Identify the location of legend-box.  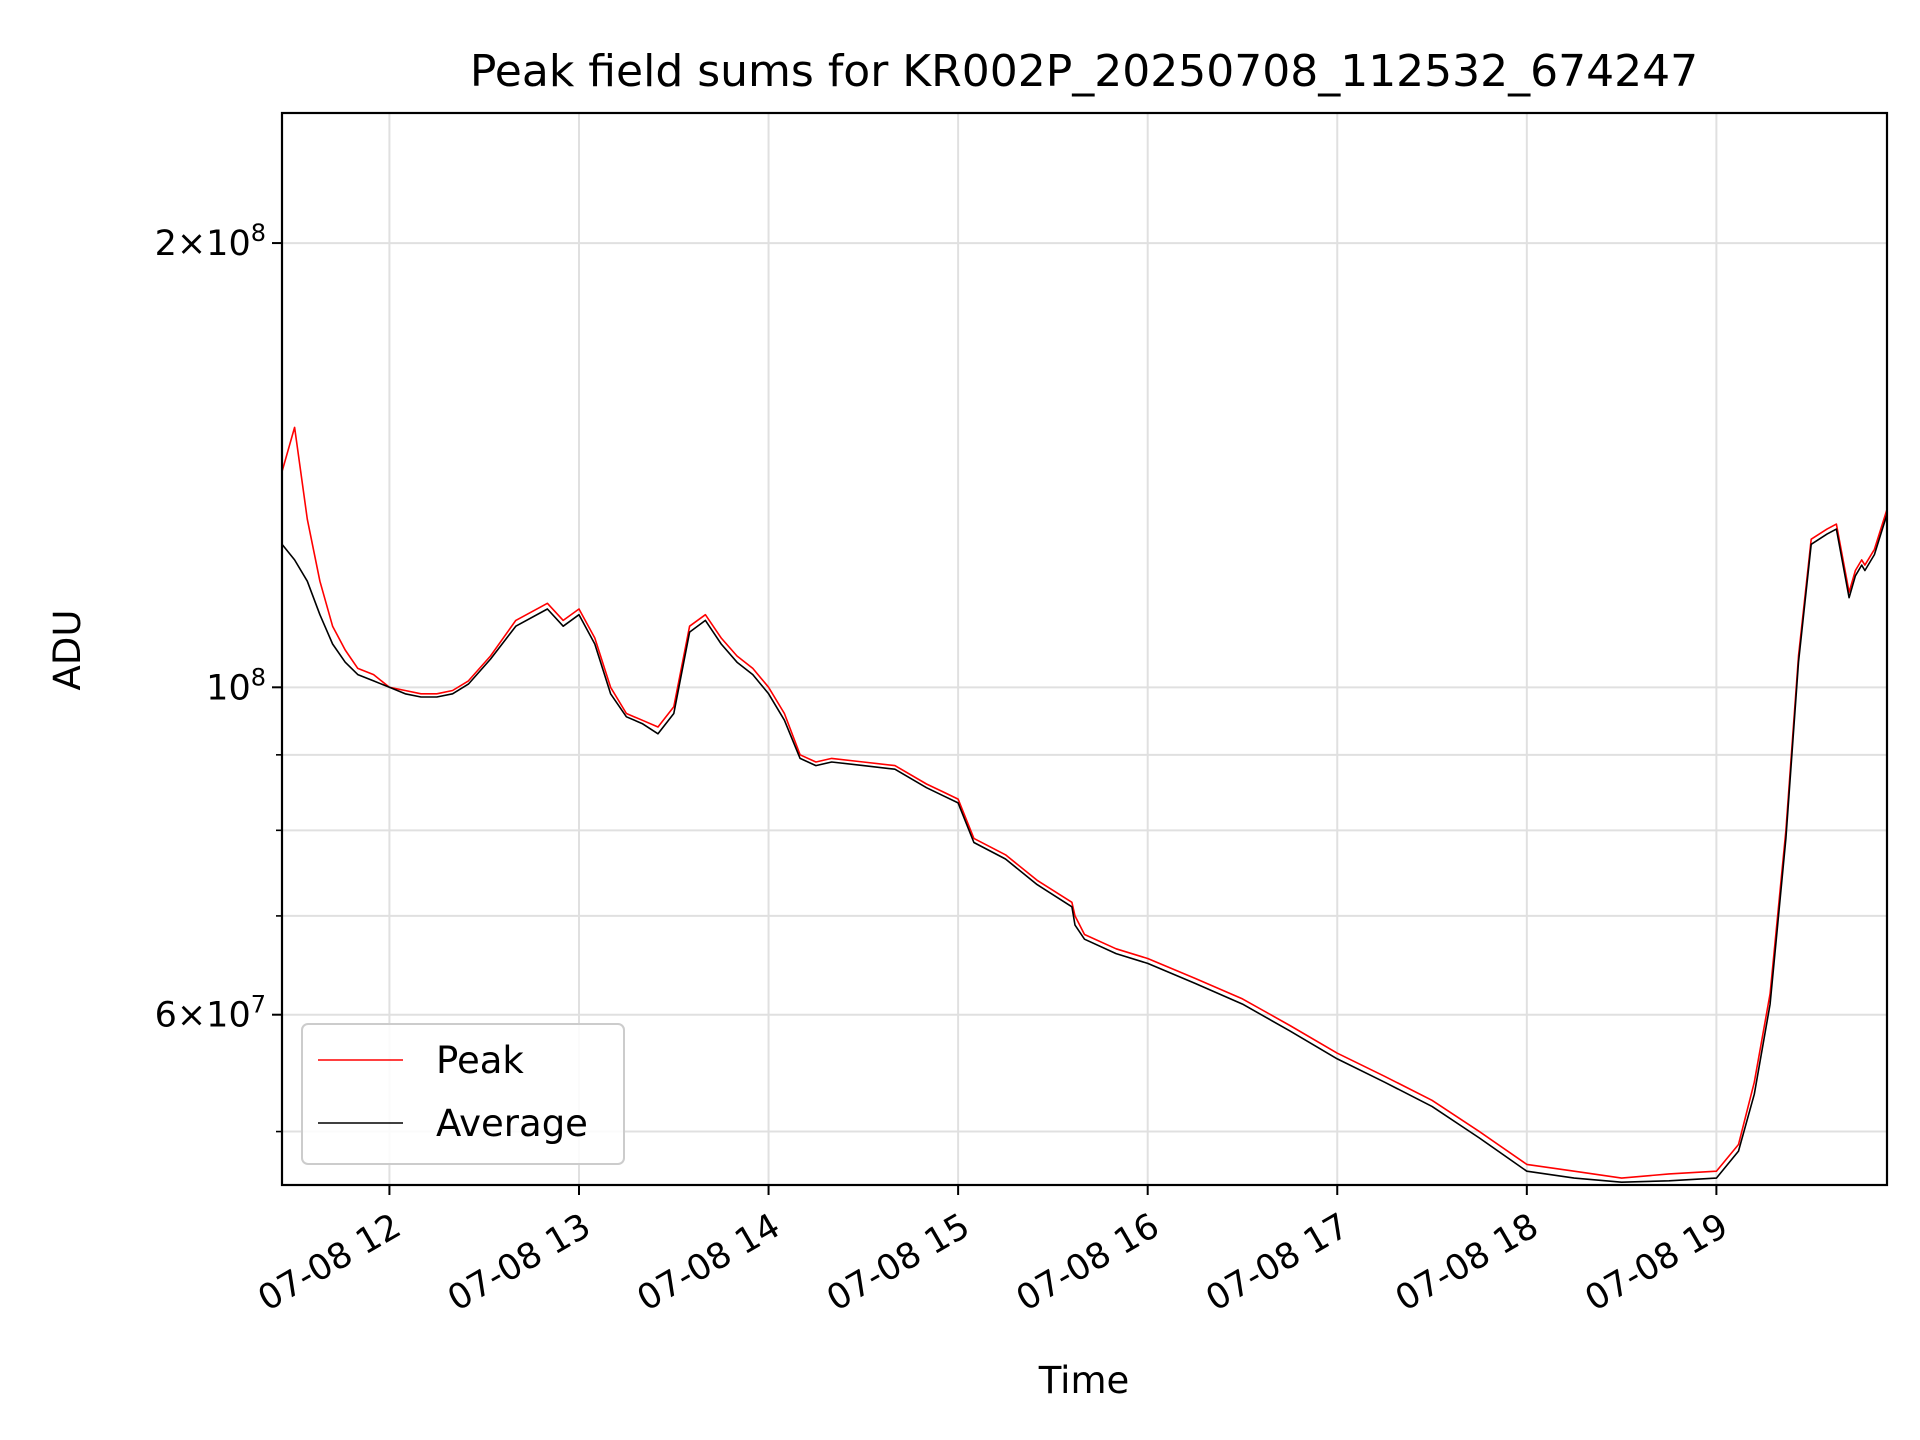
(463, 1094).